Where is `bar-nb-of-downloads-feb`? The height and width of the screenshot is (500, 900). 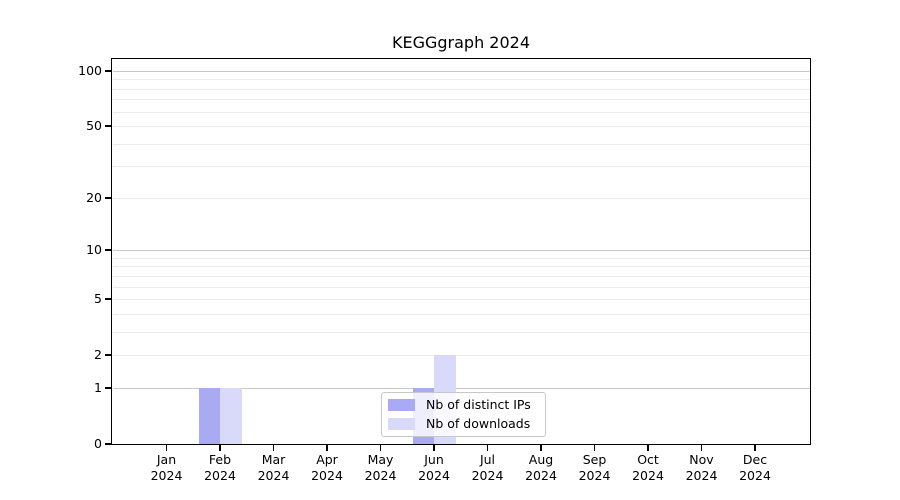
bar-nb-of-downloads-feb is located at coordinates (231, 415).